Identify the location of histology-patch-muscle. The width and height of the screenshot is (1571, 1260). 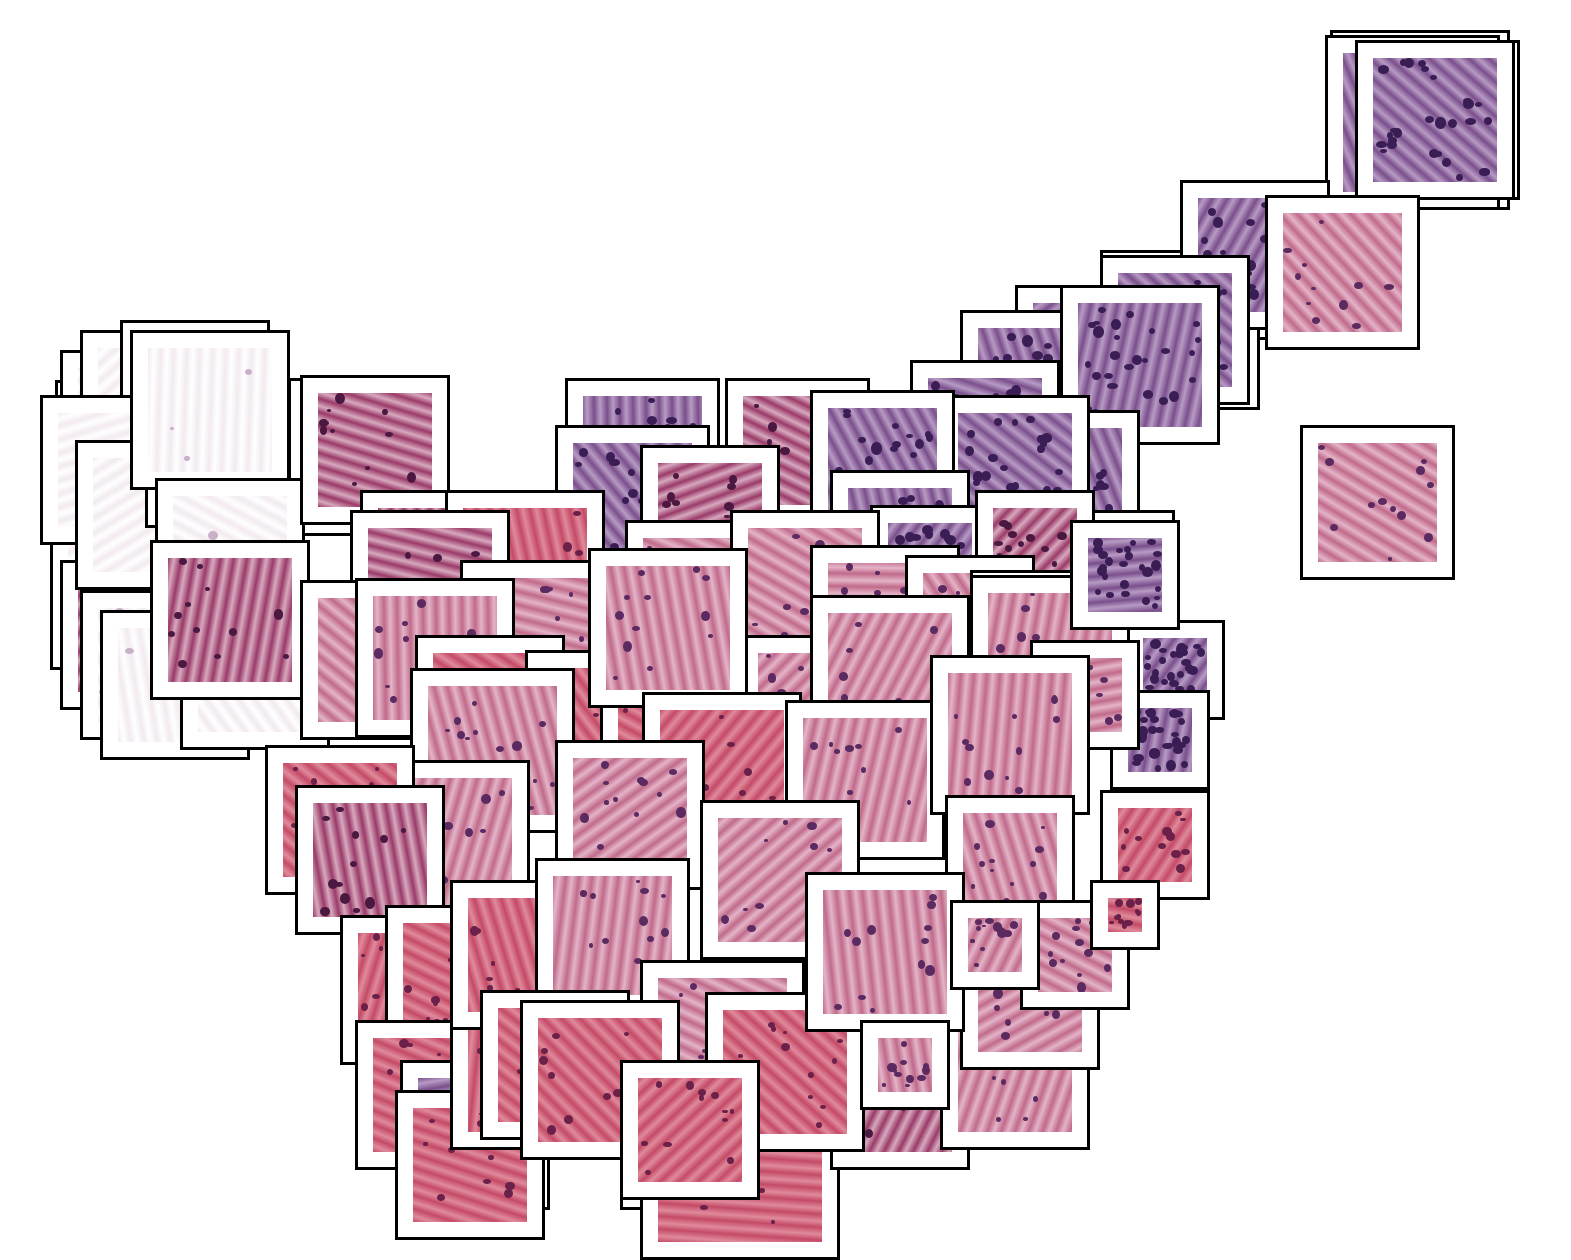
(1125, 915).